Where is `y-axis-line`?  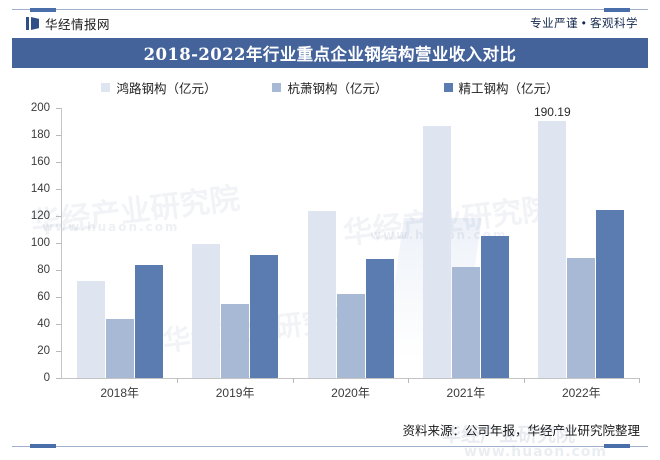
y-axis-line is located at coordinates (61, 243).